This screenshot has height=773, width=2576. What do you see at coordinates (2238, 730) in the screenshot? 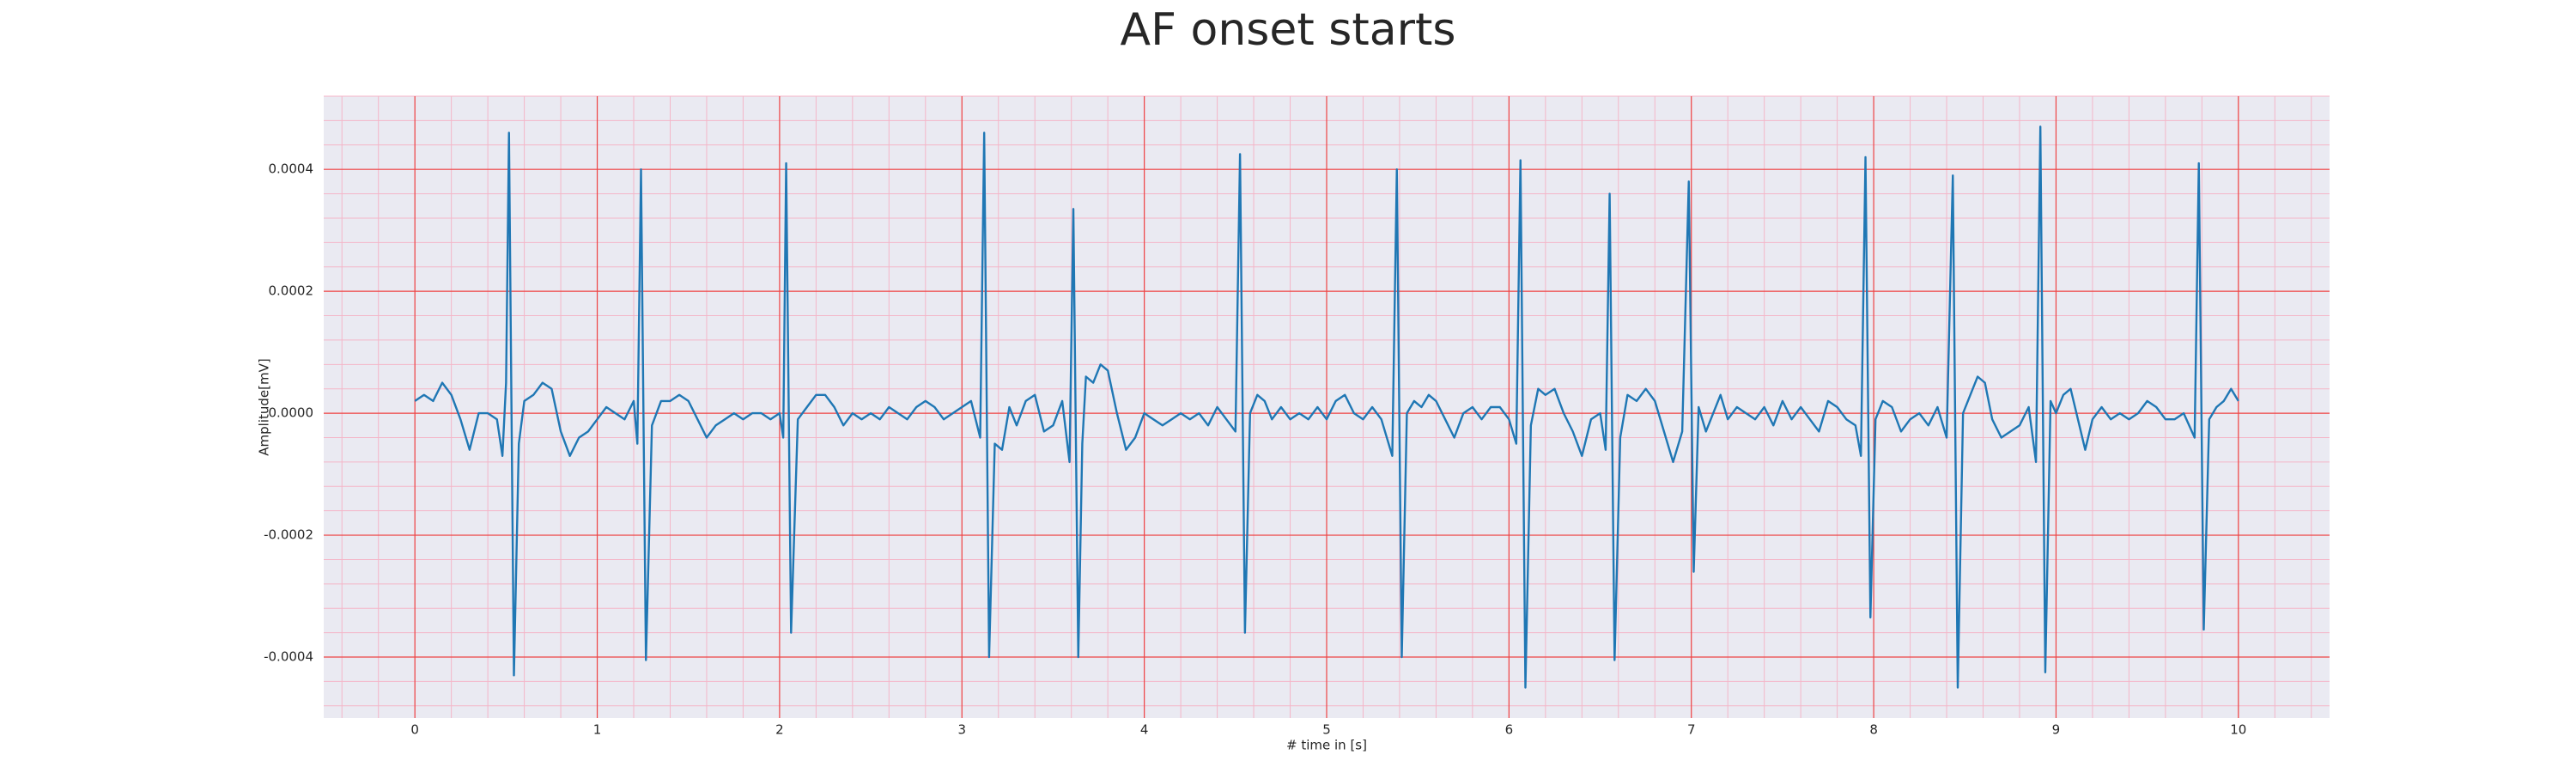
I see `x-tick-label: 10` at bounding box center [2238, 730].